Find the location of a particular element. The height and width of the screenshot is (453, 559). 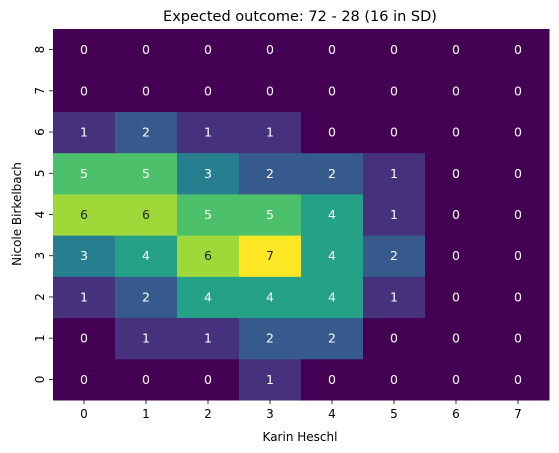

x-tick-label: 4 is located at coordinates (332, 414).